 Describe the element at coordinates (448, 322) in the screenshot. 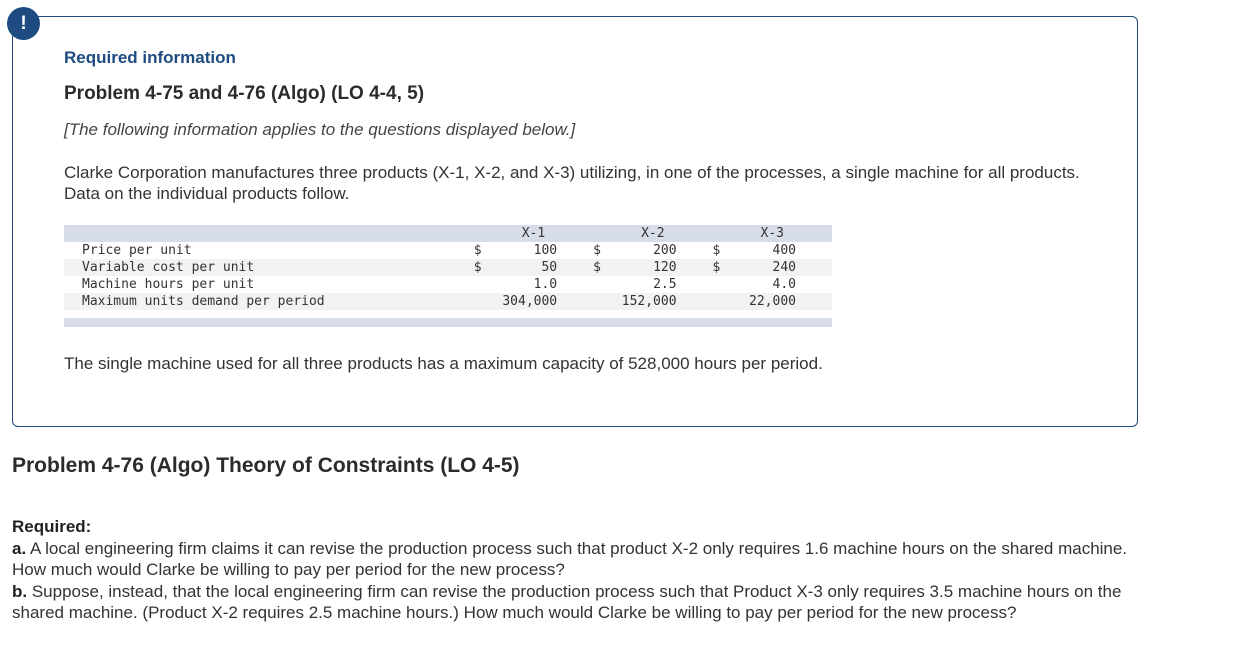

I see `table-footer-bar` at that location.